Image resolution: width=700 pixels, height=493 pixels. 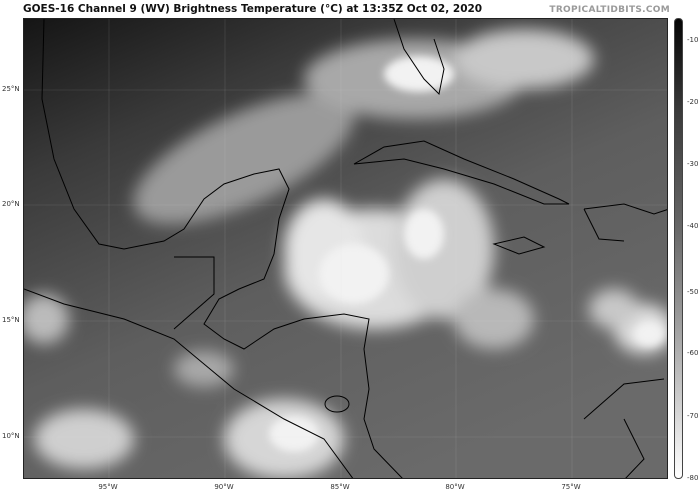 What do you see at coordinates (693, 292) in the screenshot?
I see `colorbar-tick: -50` at bounding box center [693, 292].